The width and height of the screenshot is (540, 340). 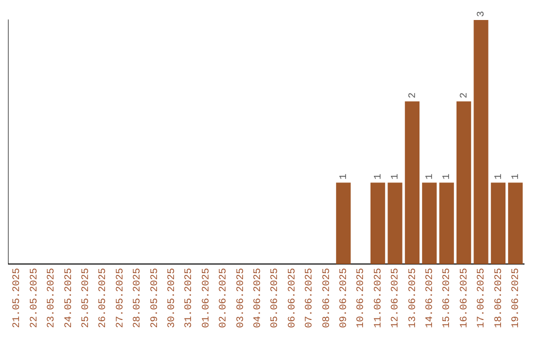 What do you see at coordinates (292, 298) in the screenshot?
I see `x-tick-label: 06.06.2025` at bounding box center [292, 298].